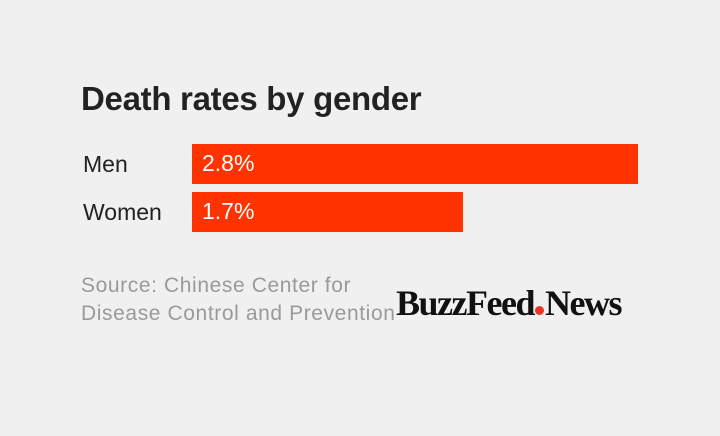  What do you see at coordinates (122, 212) in the screenshot?
I see `category-label: Women` at bounding box center [122, 212].